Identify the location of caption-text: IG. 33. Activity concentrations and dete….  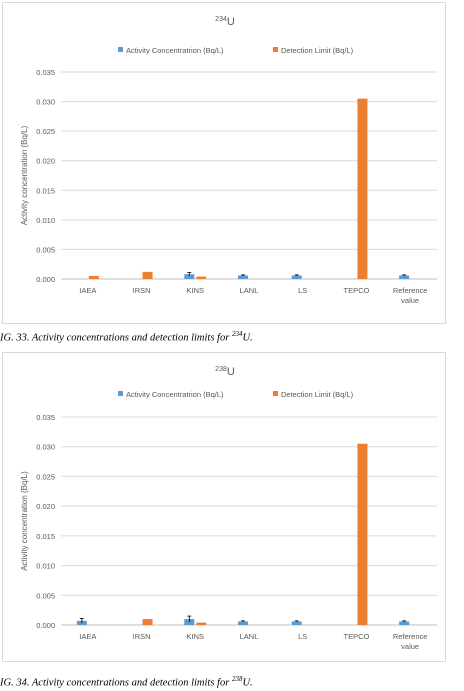
(116, 338).